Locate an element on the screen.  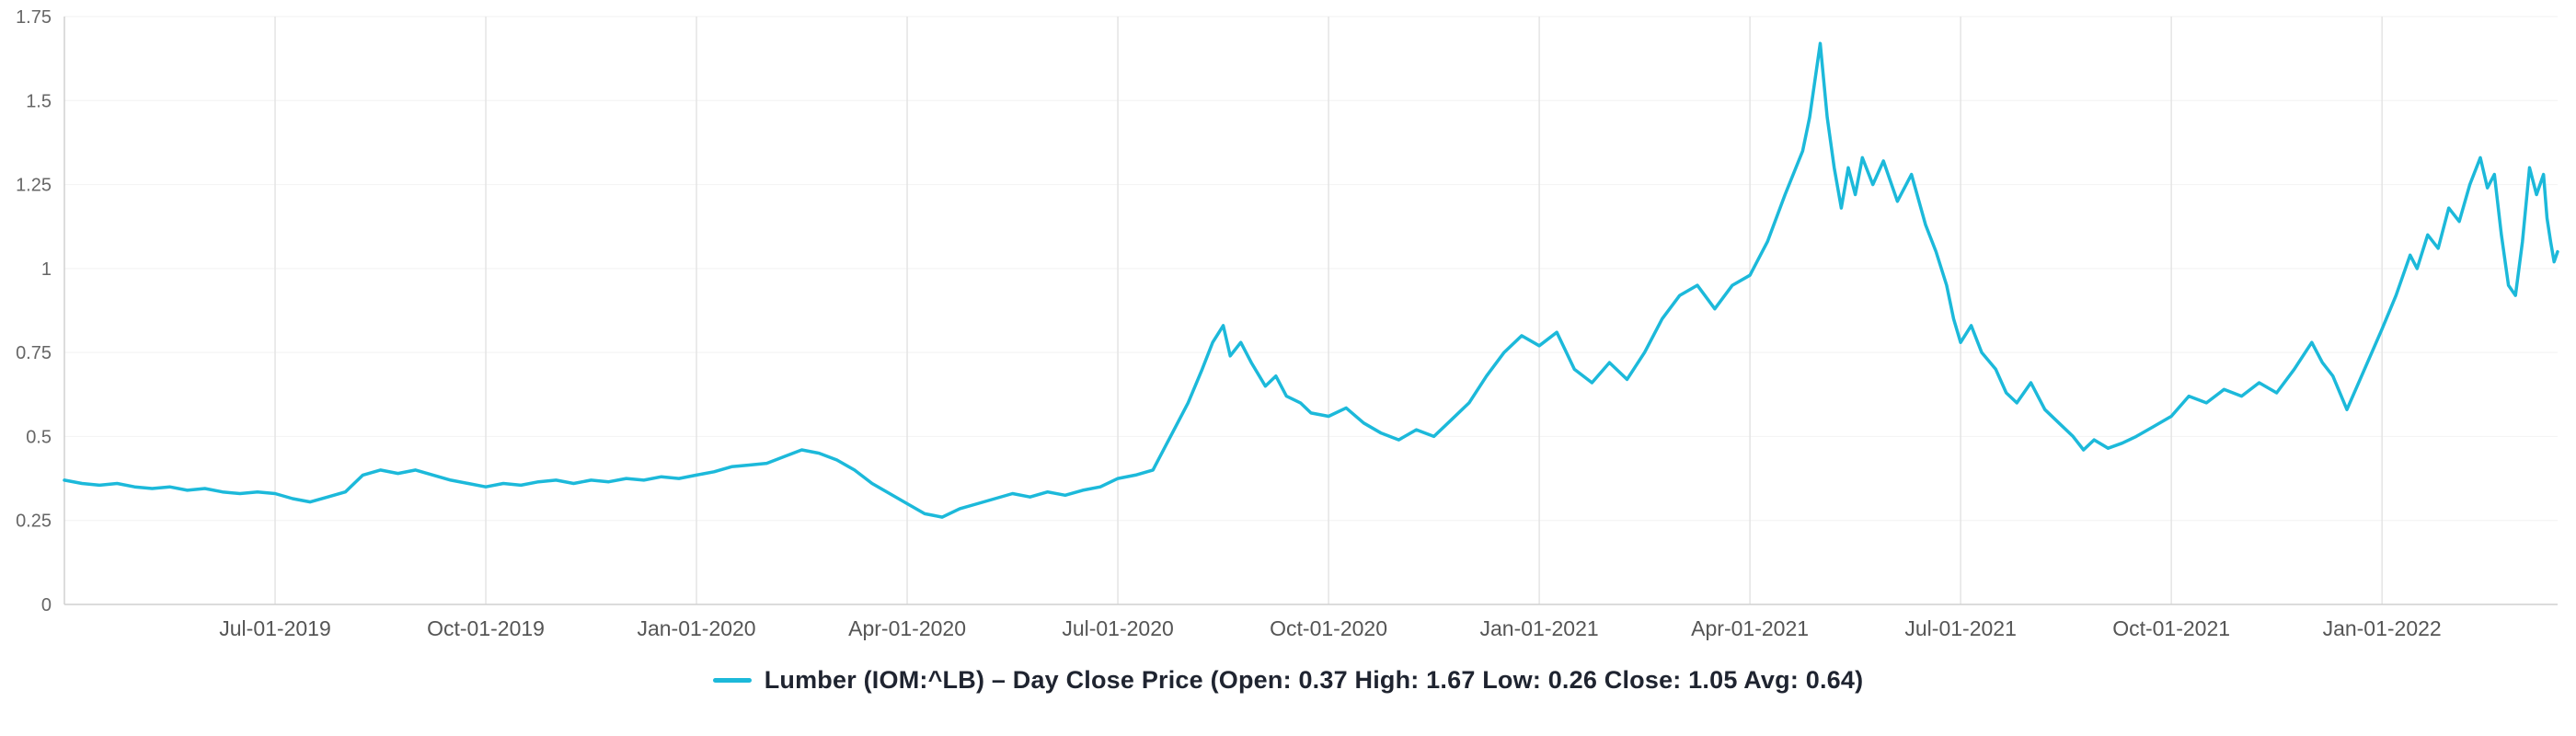
legend-line-swatch is located at coordinates (732, 680).